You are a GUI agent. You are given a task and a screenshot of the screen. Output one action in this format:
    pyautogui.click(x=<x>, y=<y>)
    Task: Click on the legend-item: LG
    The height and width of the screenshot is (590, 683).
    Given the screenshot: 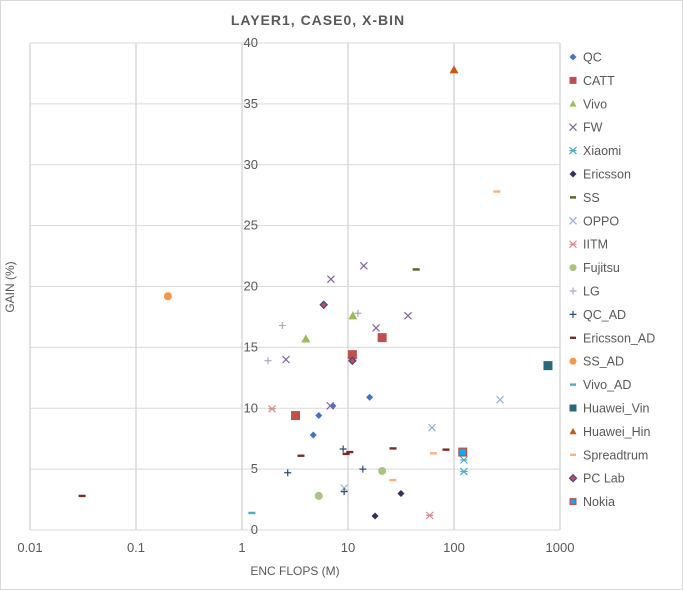 What is the action you would take?
    pyautogui.click(x=584, y=292)
    